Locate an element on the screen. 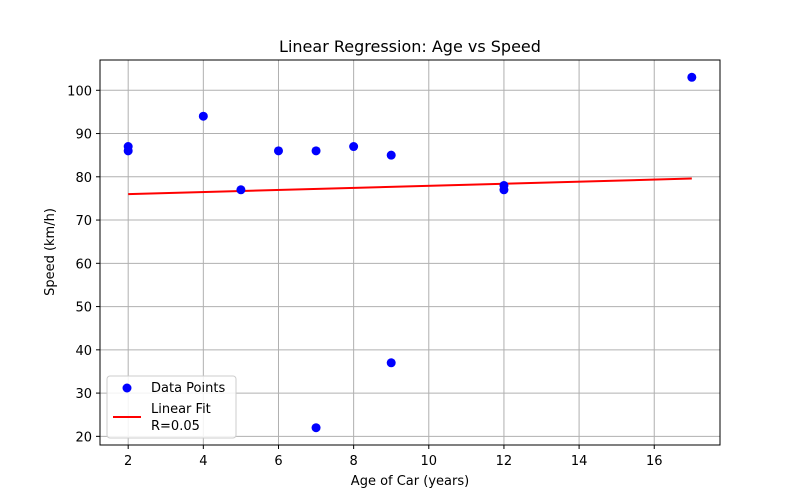 The image size is (800, 500). legend: Data Points Linear Fit R=0.05 is located at coordinates (171, 407).